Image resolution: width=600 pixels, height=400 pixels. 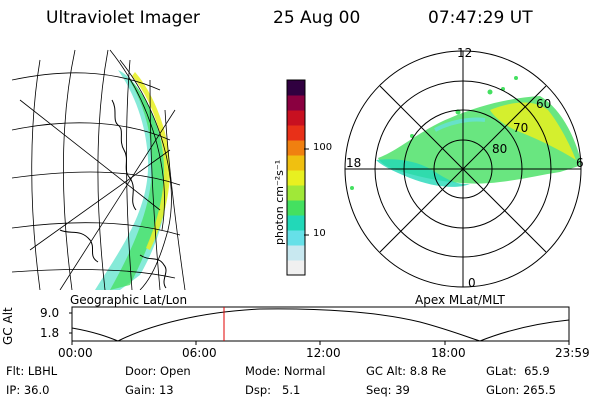 What do you see at coordinates (304, 371) in the screenshot?
I see `info-mode-value: Normal` at bounding box center [304, 371].